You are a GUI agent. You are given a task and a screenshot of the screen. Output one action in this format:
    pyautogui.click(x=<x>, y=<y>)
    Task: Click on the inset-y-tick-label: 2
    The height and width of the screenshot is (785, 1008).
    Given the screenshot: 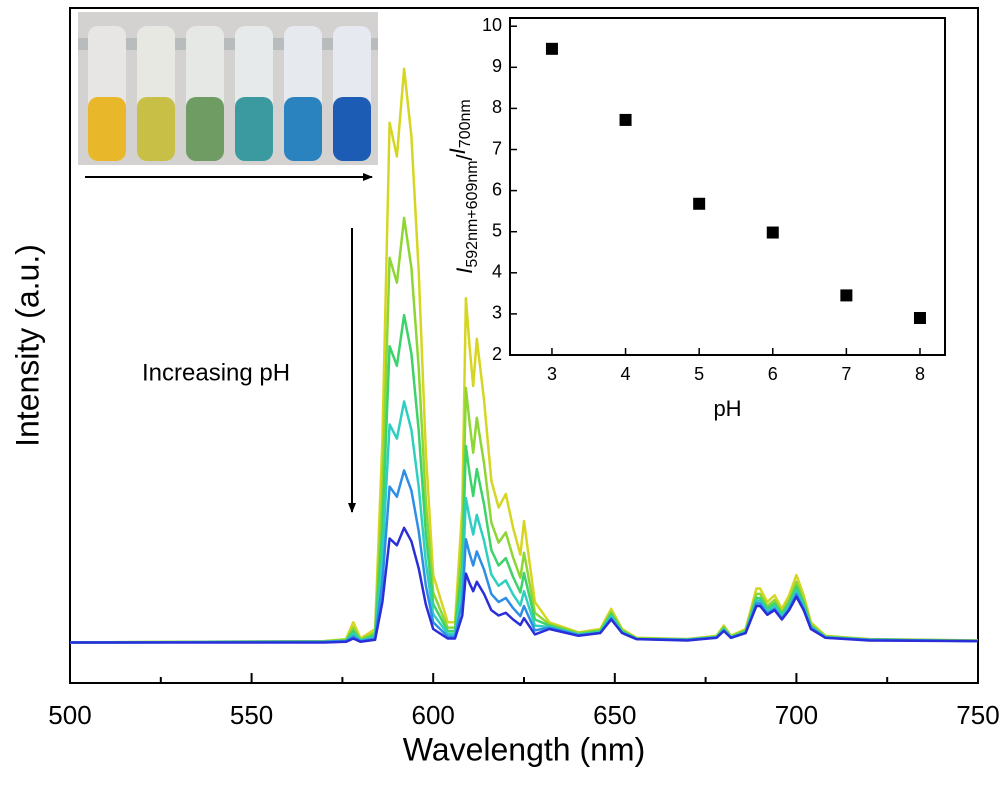 What is the action you would take?
    pyautogui.click(x=497, y=354)
    